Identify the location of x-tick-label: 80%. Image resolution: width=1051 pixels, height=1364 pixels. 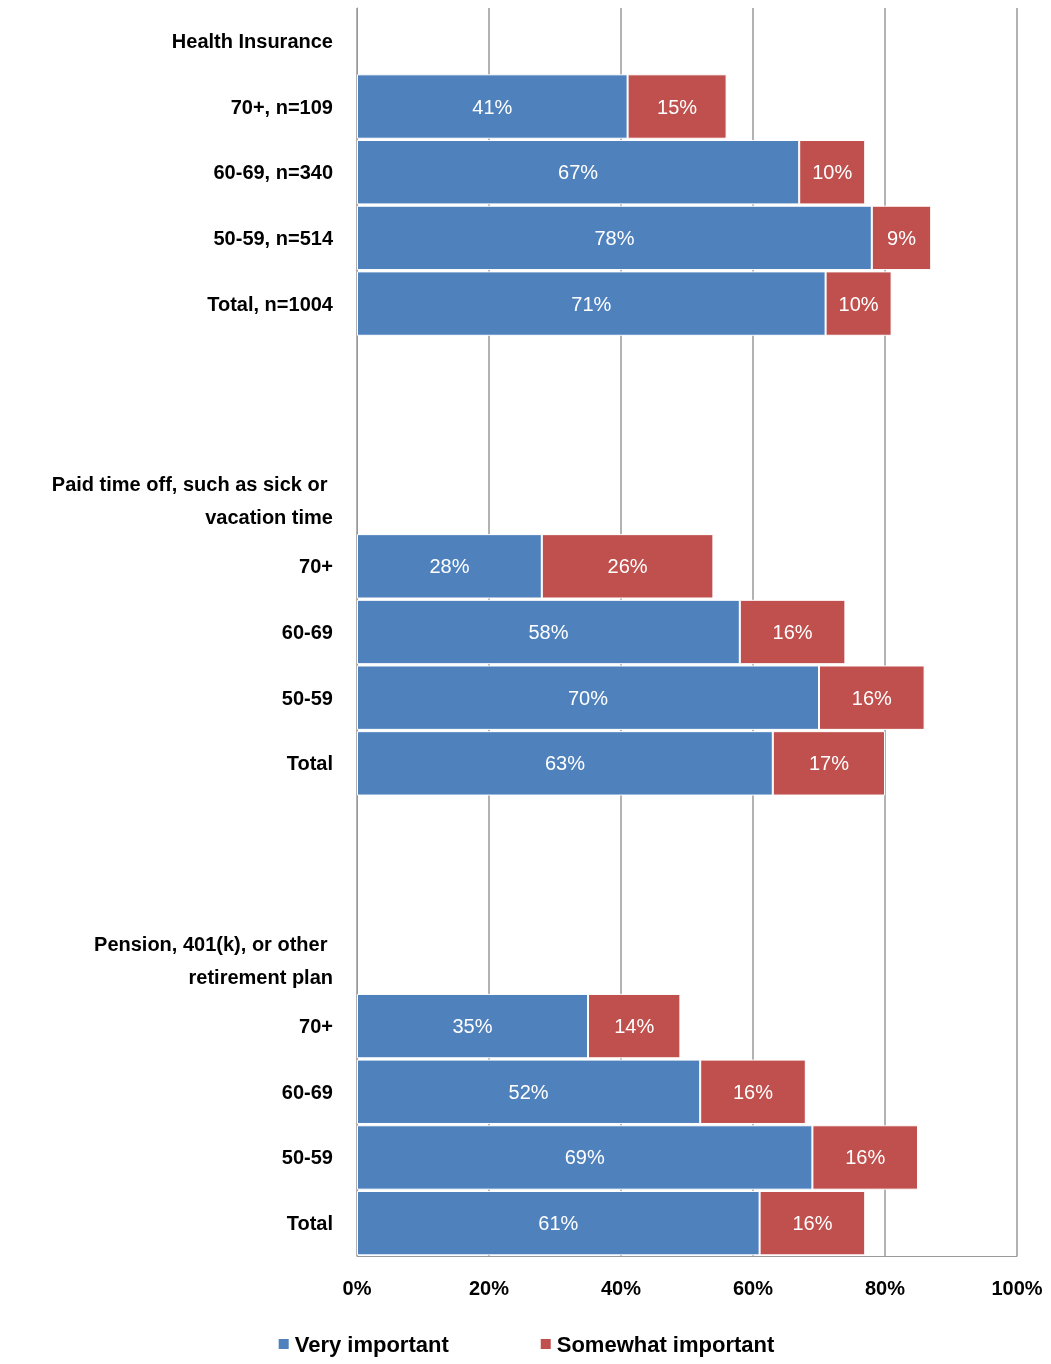
(885, 1288).